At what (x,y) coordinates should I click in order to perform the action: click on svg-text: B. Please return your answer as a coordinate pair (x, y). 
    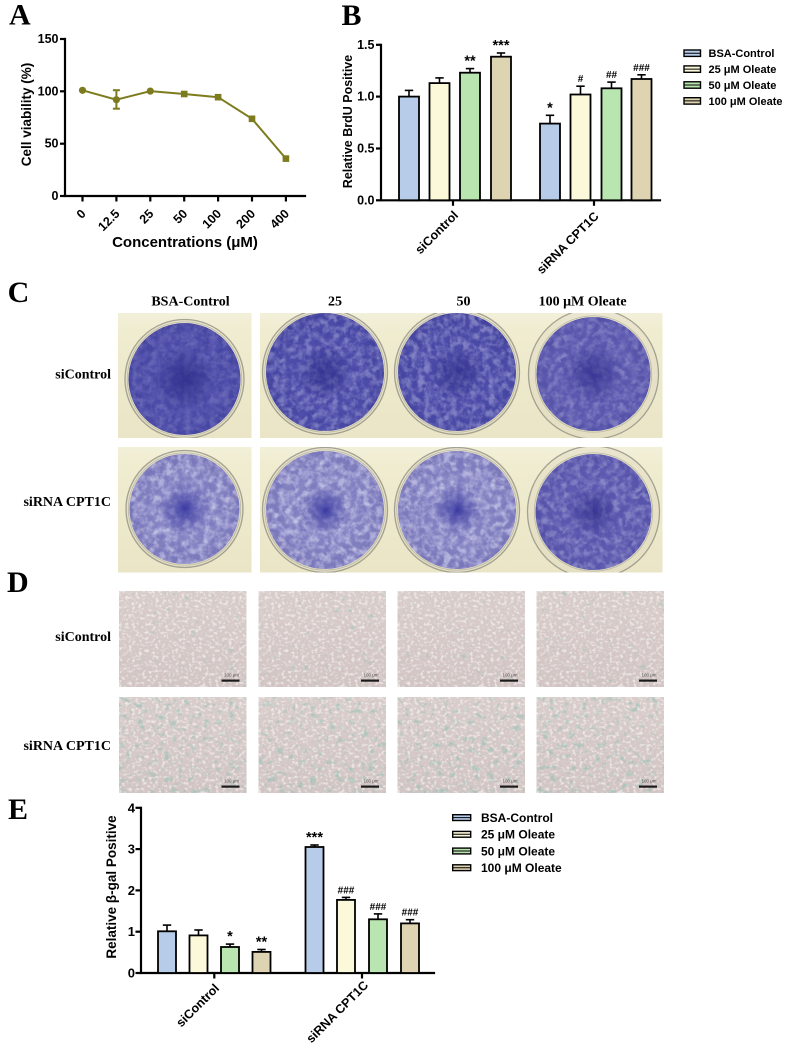
    Looking at the image, I should click on (352, 16).